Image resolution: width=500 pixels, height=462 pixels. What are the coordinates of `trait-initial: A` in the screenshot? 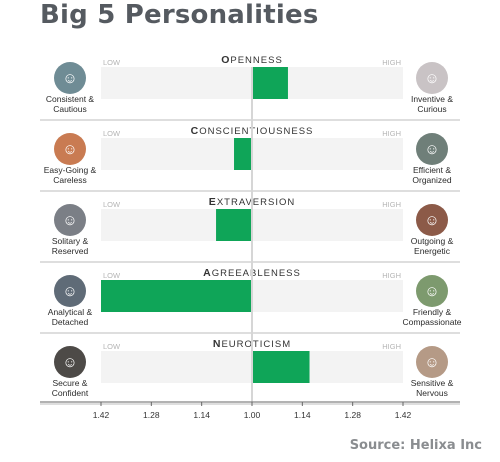 It's located at (207, 273).